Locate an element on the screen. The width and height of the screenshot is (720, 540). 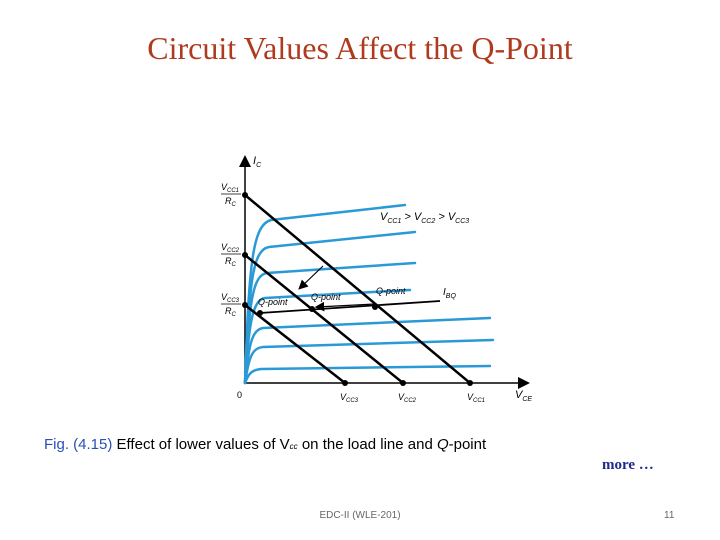
svg-text: VCC3 is located at coordinates (230, 298).